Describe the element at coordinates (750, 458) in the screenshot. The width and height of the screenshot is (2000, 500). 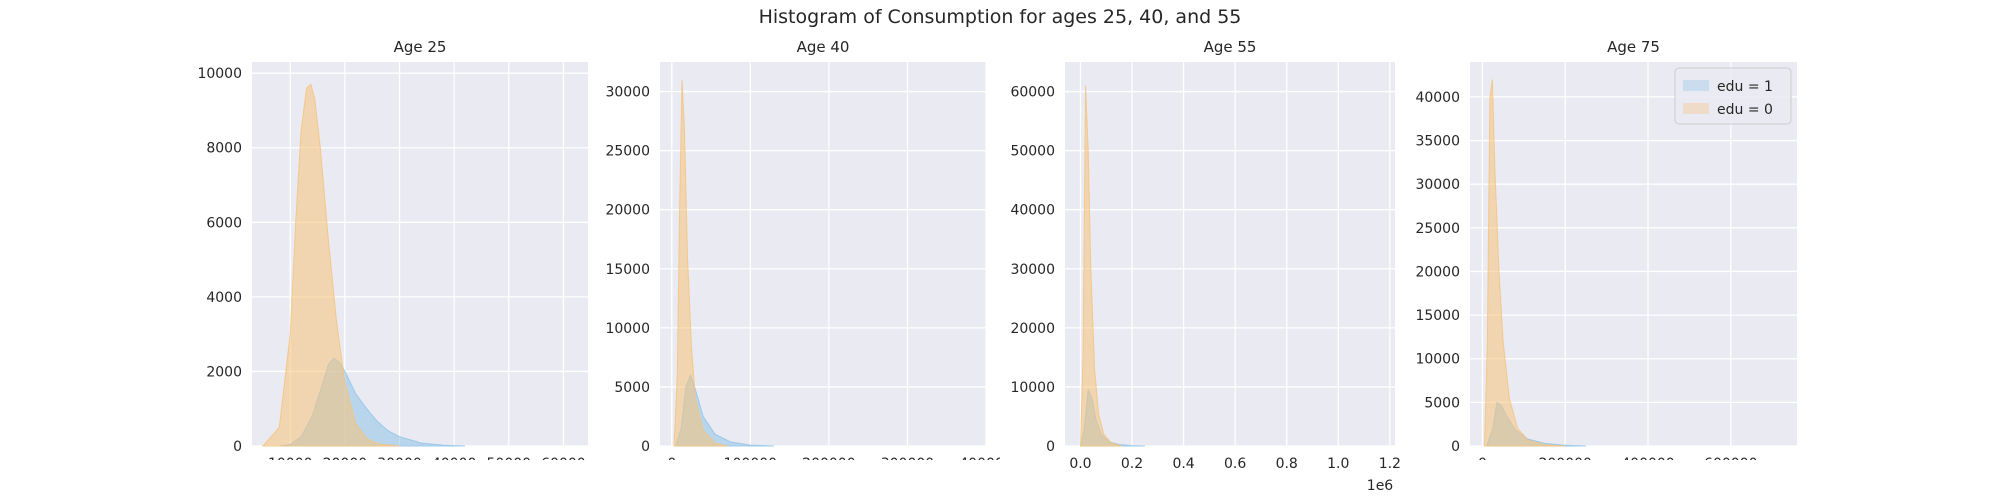
I see `x-tick-label: 100000` at that location.